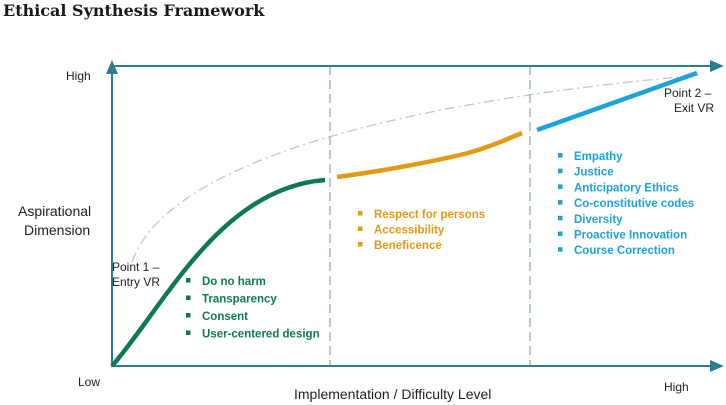 This screenshot has height=405, width=726. Describe the element at coordinates (261, 335) in the screenshot. I see `green-principle-item: User-centered design` at that location.